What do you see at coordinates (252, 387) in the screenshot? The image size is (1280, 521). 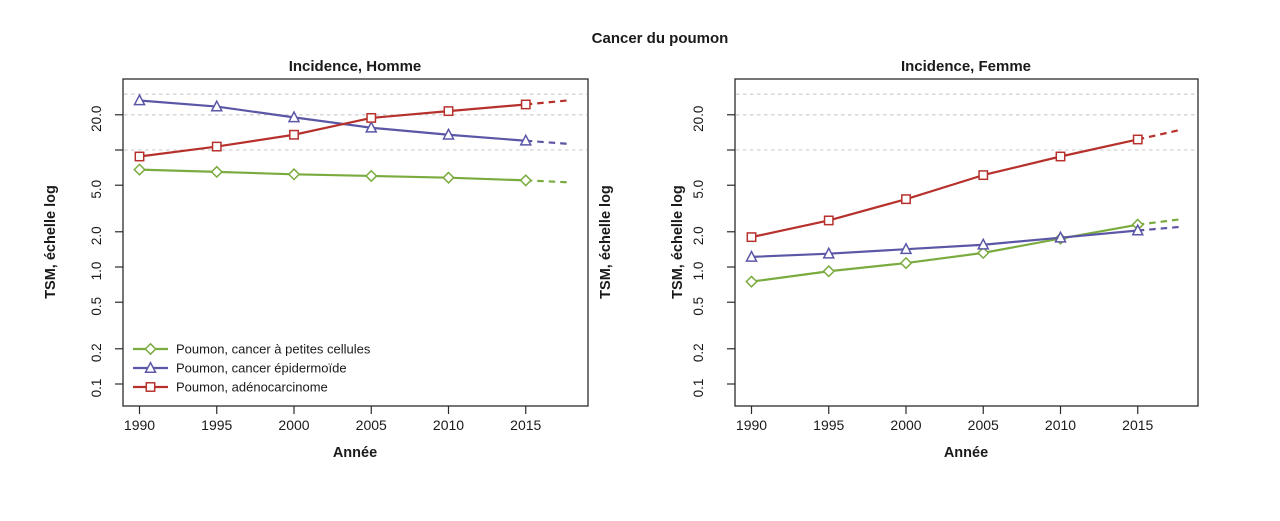 I see `legend-label-adenocarcinome: Poumon, adénocarcinome` at bounding box center [252, 387].